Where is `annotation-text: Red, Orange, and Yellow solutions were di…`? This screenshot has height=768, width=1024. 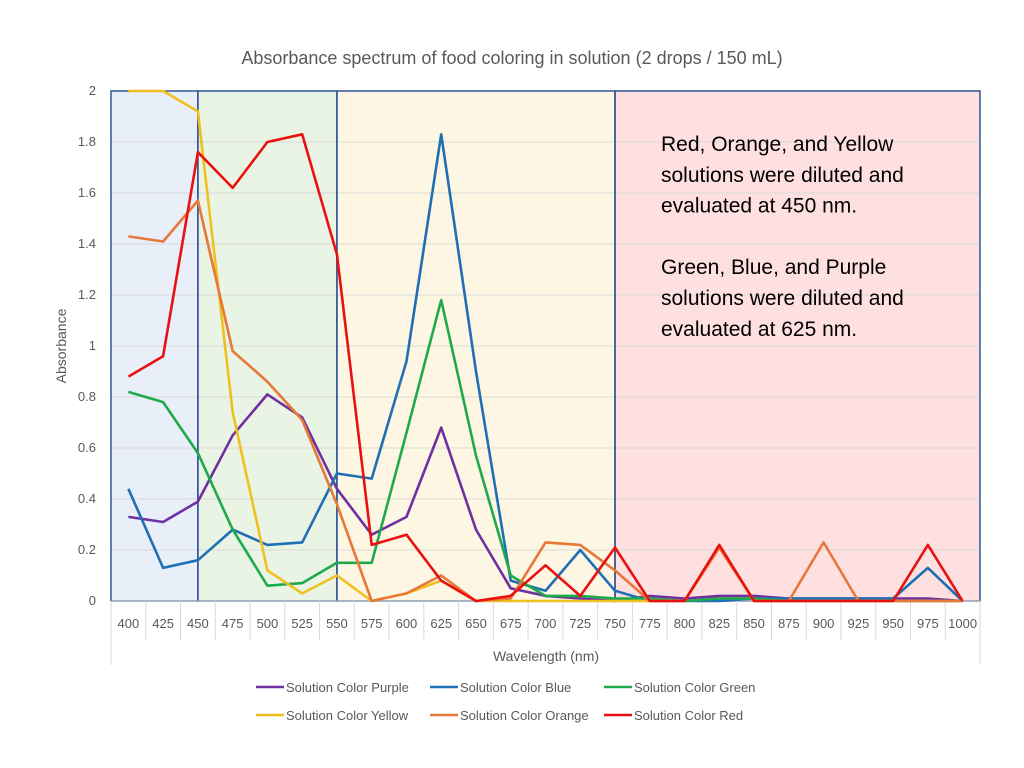
annotation-text: Red, Orange, and Yellow solutions were di… is located at coordinates (782, 237).